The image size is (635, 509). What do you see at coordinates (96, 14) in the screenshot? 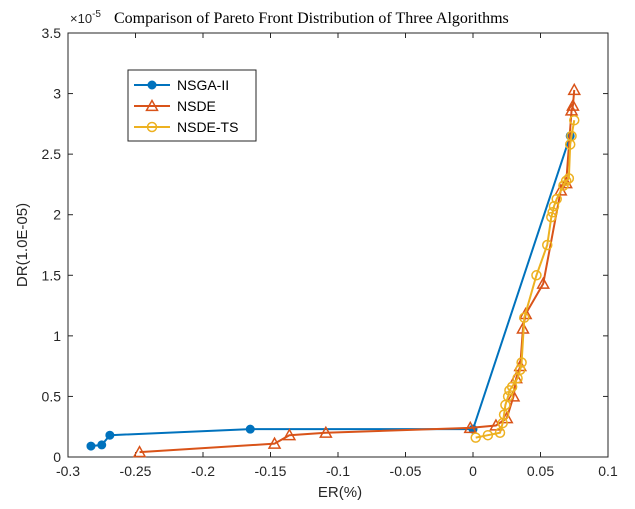
I see `y-multiplier-exponent: -5` at bounding box center [96, 14].